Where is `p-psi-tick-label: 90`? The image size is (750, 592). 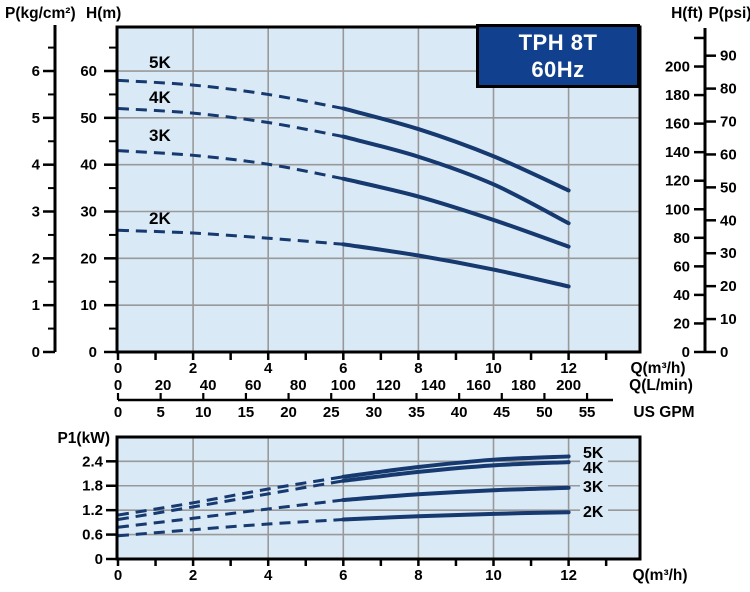 p-psi-tick-label: 90 is located at coordinates (728, 56).